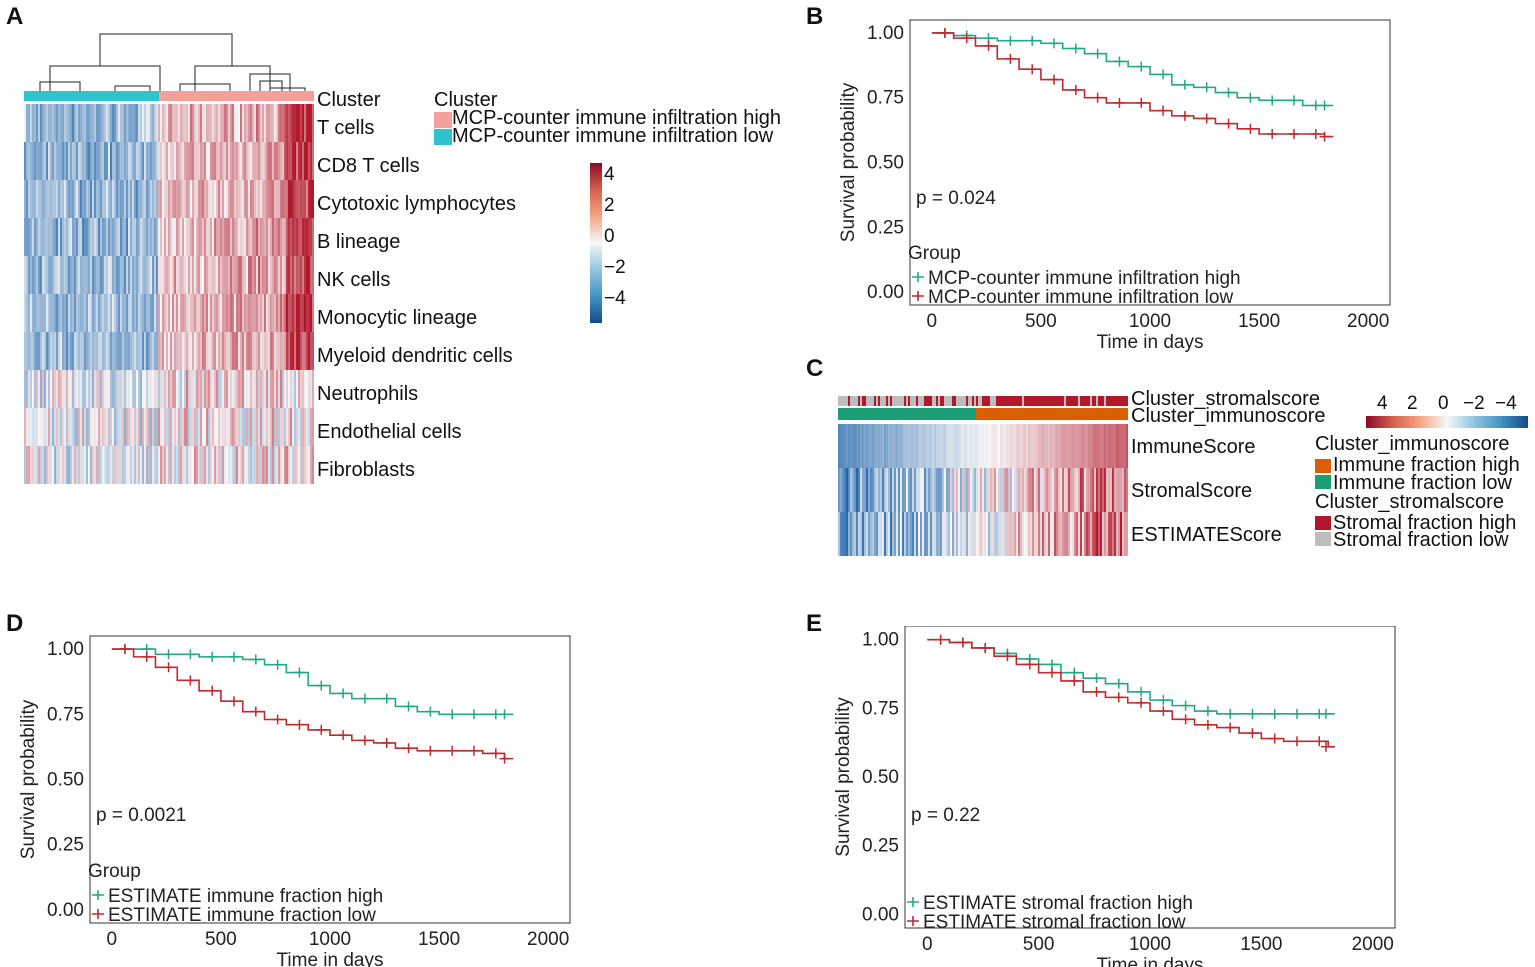 The image size is (1535, 967). I want to click on legend-title-immunoscore: Cluster_immunoscore, so click(1412, 444).